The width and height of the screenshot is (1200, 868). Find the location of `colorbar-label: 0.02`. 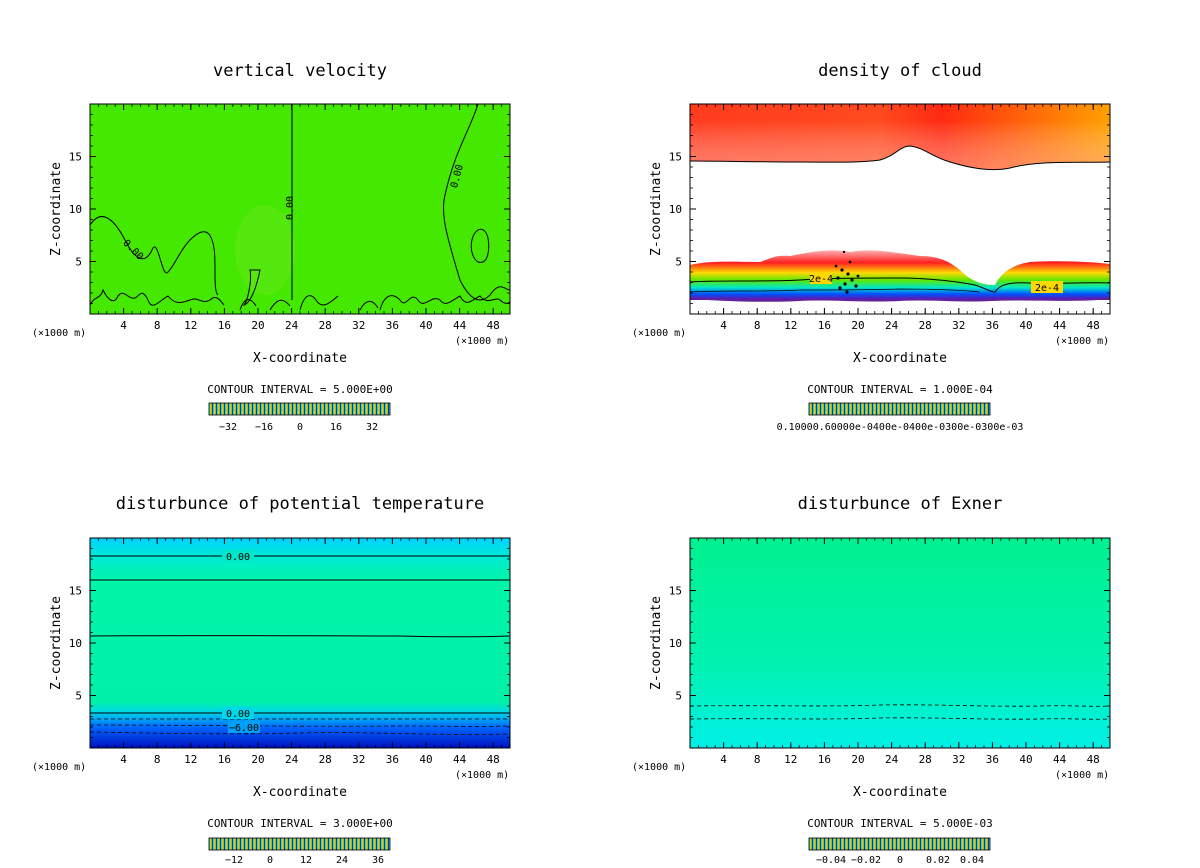

colorbar-label: 0.02 is located at coordinates (938, 860).